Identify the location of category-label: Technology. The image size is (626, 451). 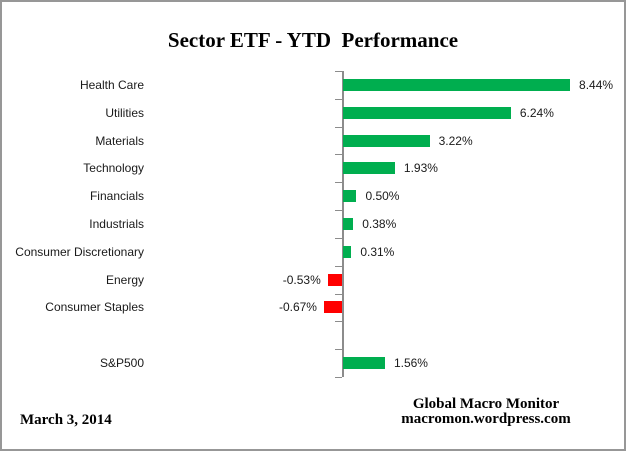
(113, 168).